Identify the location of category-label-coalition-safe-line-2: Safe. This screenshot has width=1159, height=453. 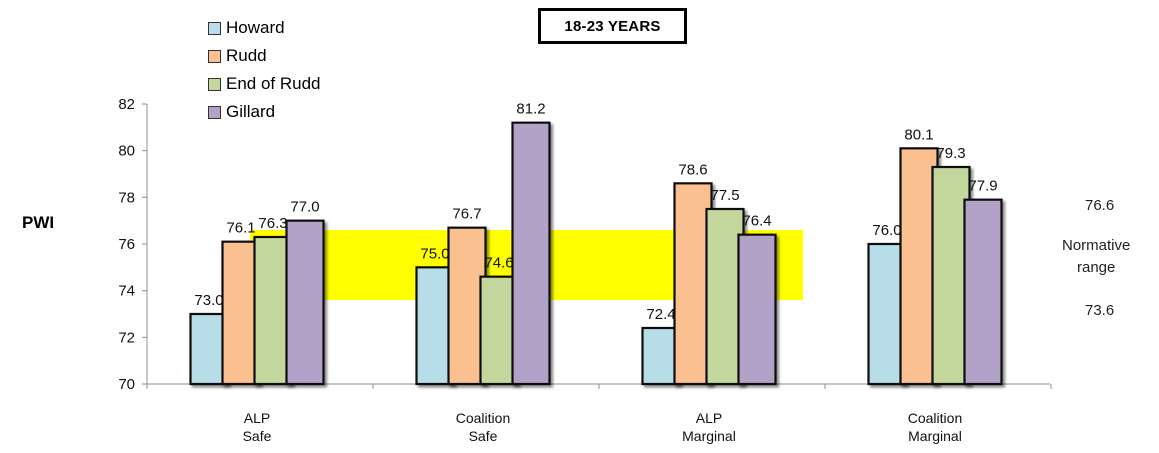
(483, 436).